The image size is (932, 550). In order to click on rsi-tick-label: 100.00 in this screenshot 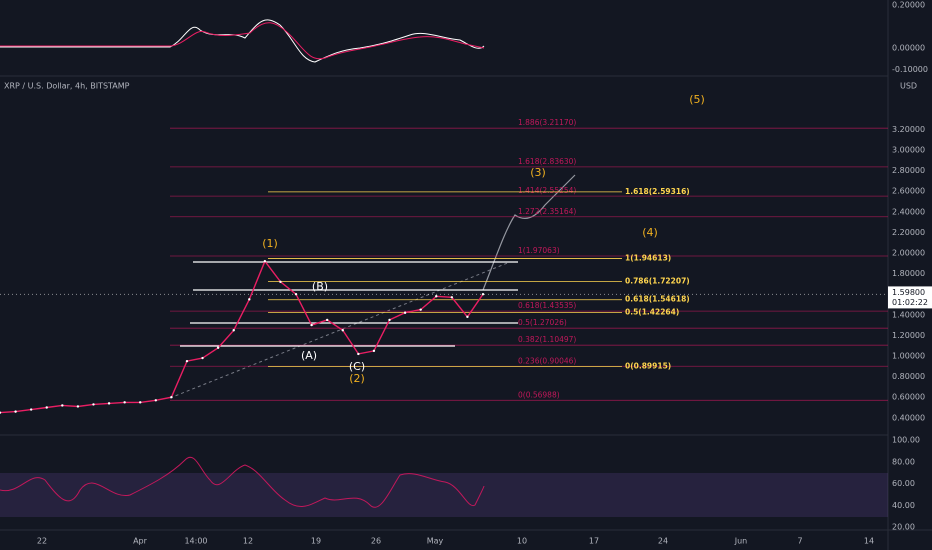, I will do `click(906, 440)`.